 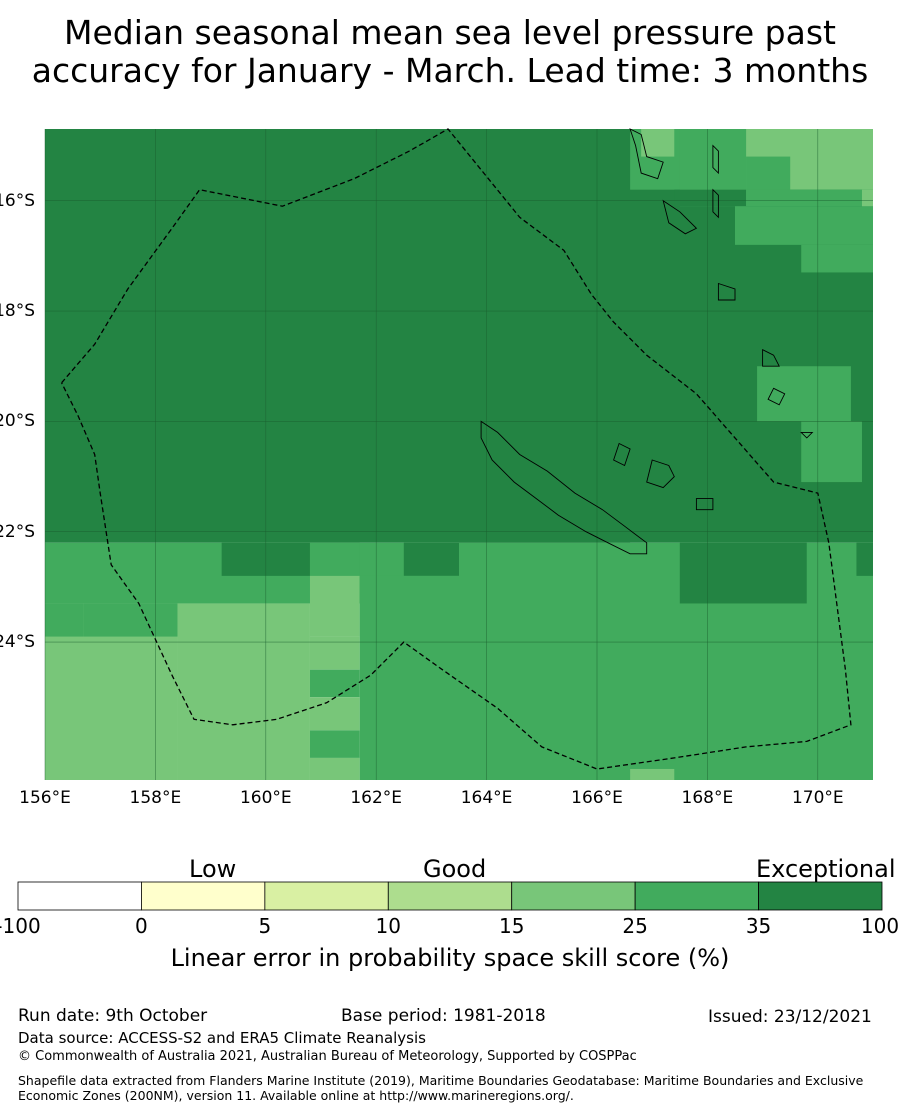 What do you see at coordinates (113, 1016) in the screenshot?
I see `run-date: Run date: 9th October` at bounding box center [113, 1016].